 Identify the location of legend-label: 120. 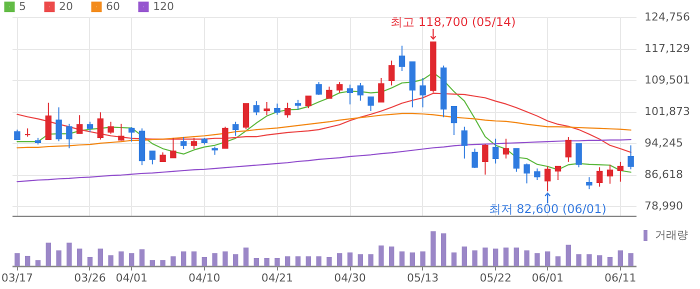
(163, 6).